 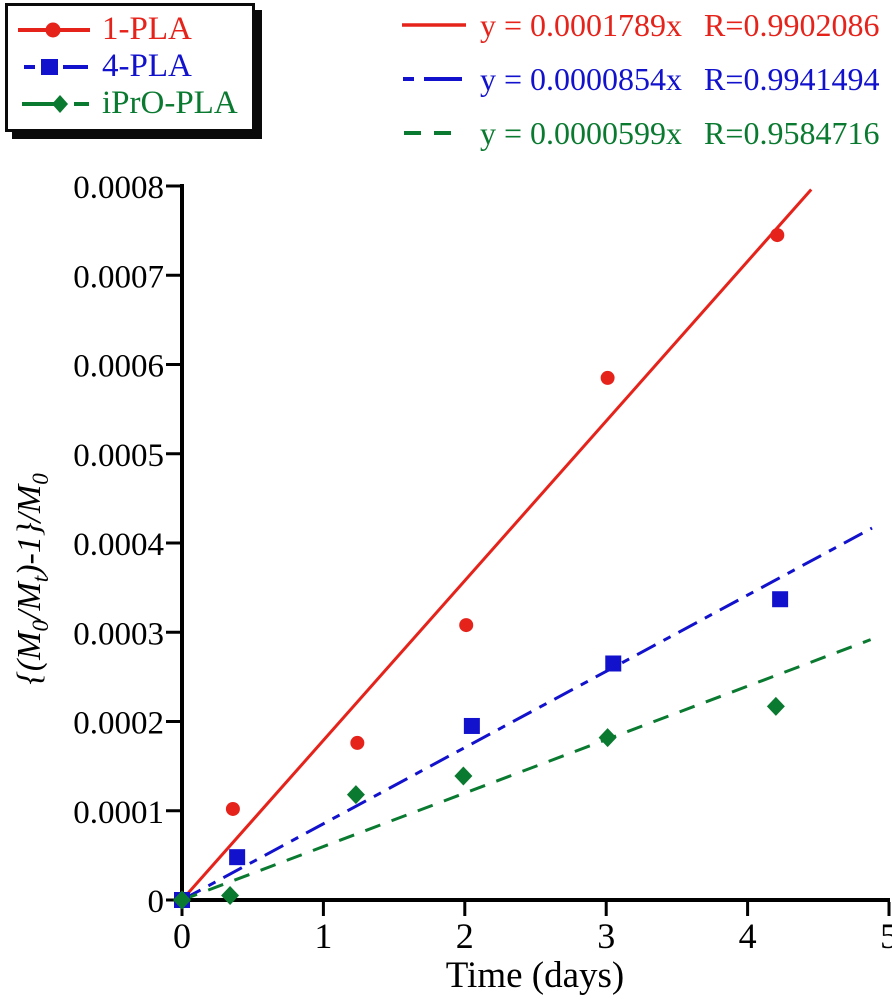 I want to click on legend-label: iPrO-PLA, so click(x=170, y=103).